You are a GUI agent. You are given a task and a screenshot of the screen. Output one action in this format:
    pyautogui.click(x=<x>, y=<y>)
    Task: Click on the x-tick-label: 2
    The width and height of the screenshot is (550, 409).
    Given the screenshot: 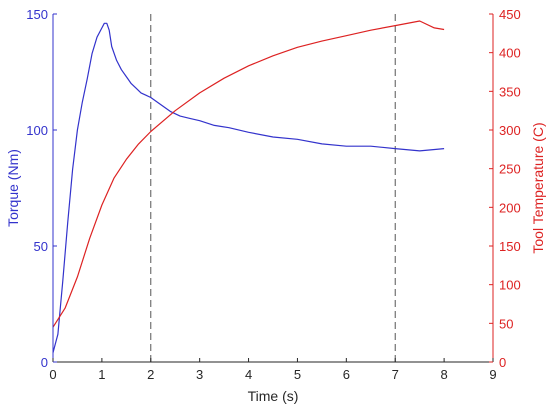 What is the action you would take?
    pyautogui.click(x=150, y=374)
    